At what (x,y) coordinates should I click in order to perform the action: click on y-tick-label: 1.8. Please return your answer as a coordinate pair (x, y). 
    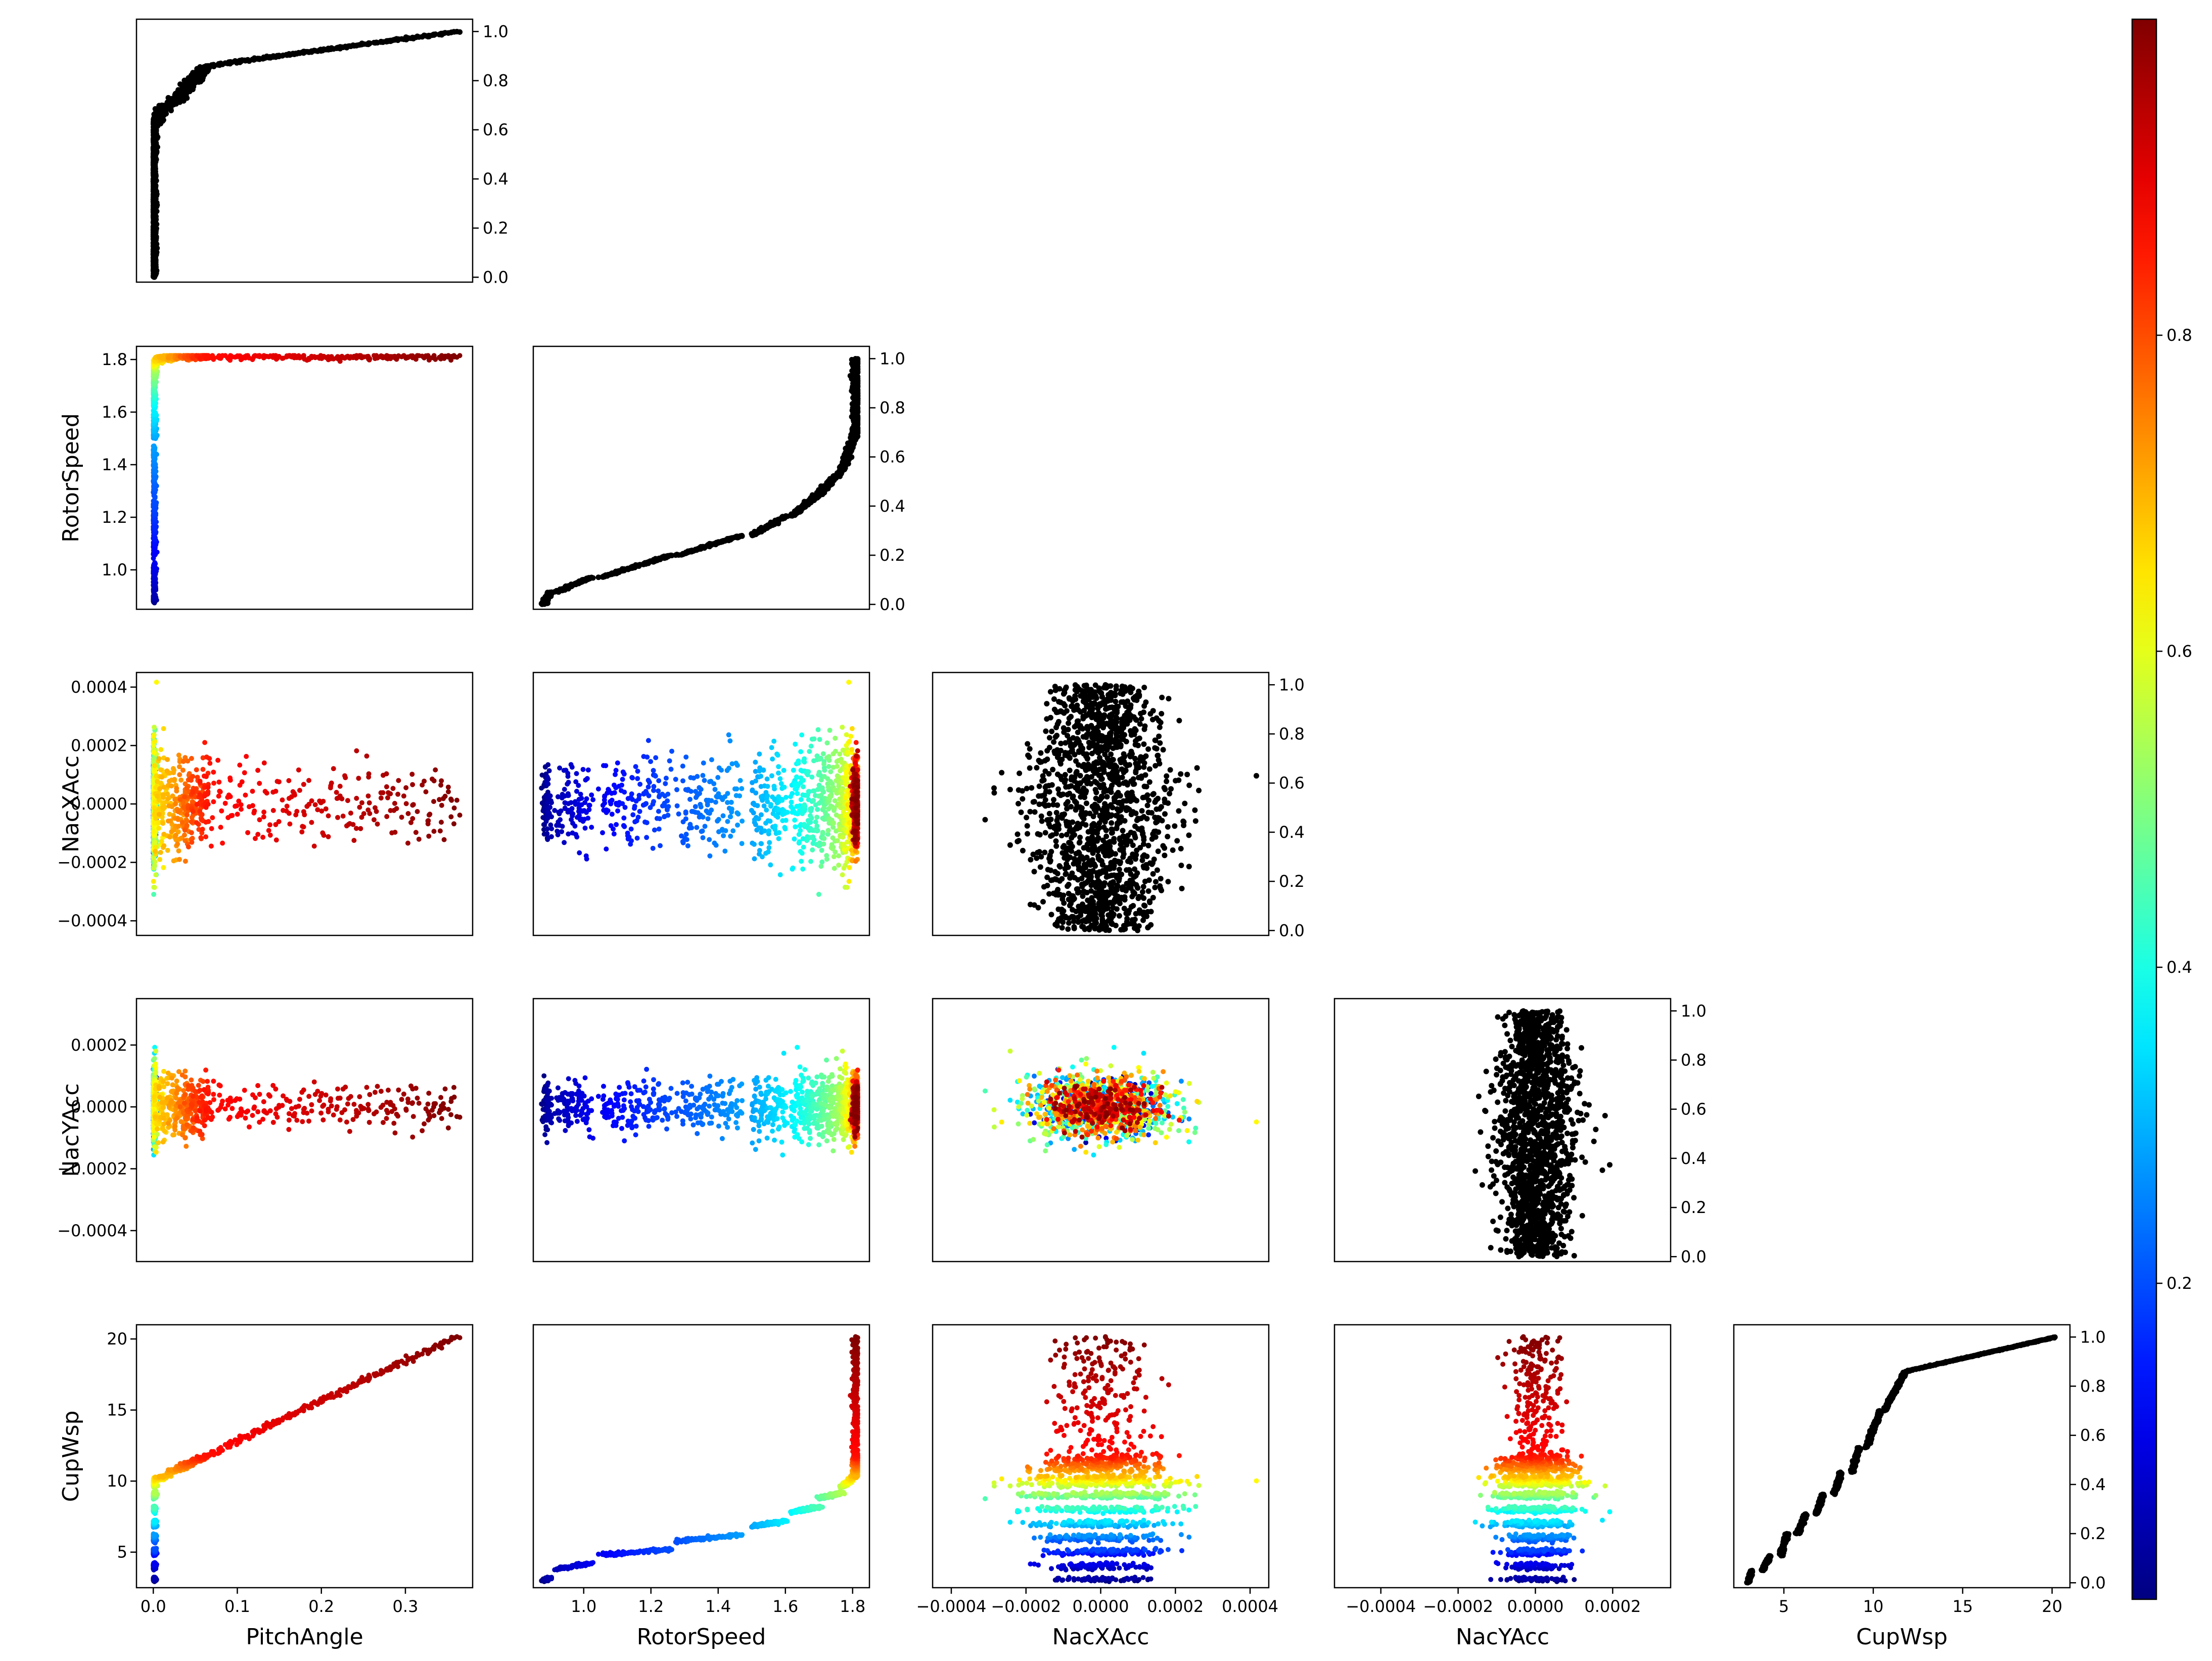
    Looking at the image, I should click on (114, 359).